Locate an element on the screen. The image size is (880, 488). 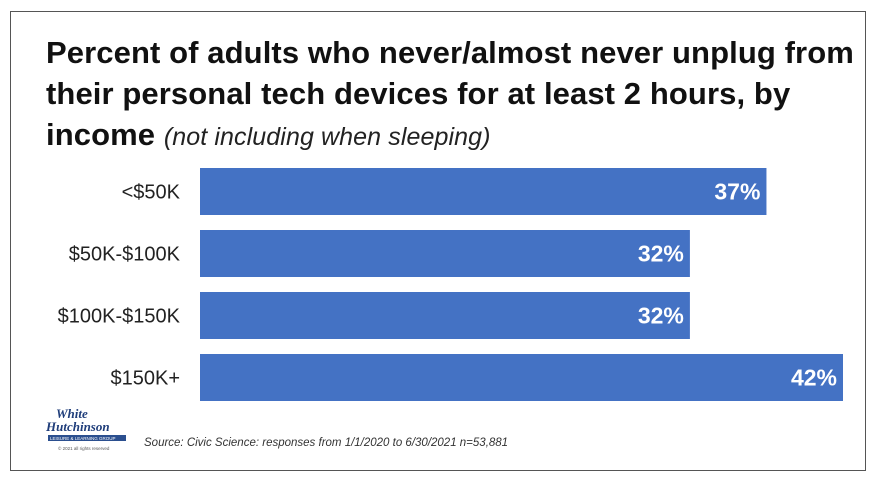
logo-text-line1: White is located at coordinates (72, 413).